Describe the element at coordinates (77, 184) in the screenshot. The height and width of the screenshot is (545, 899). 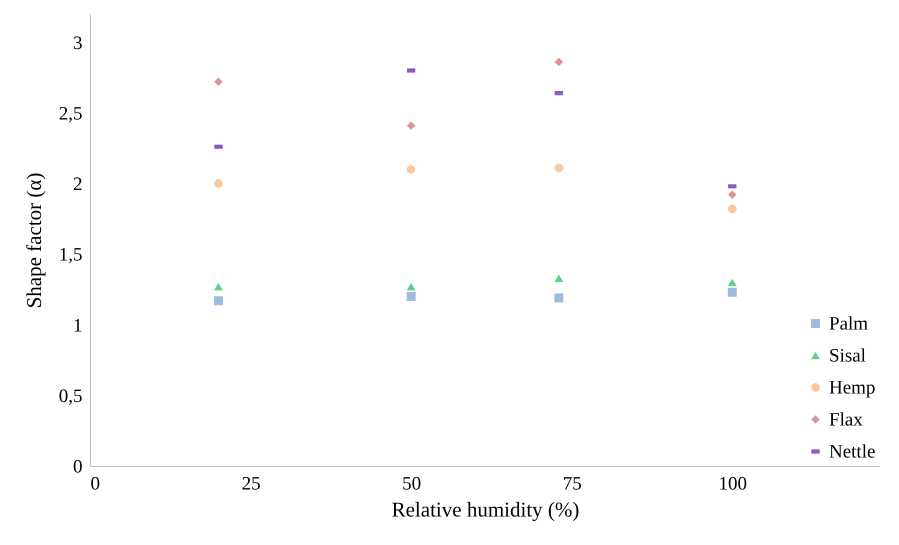
I see `y-tick-label: 2` at that location.